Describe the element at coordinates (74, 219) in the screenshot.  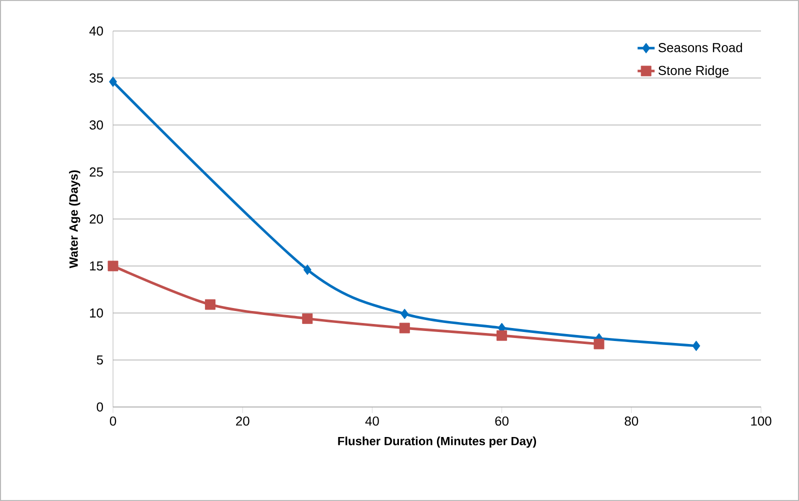
I see `y-axis-title: Water Age (Days)` at that location.